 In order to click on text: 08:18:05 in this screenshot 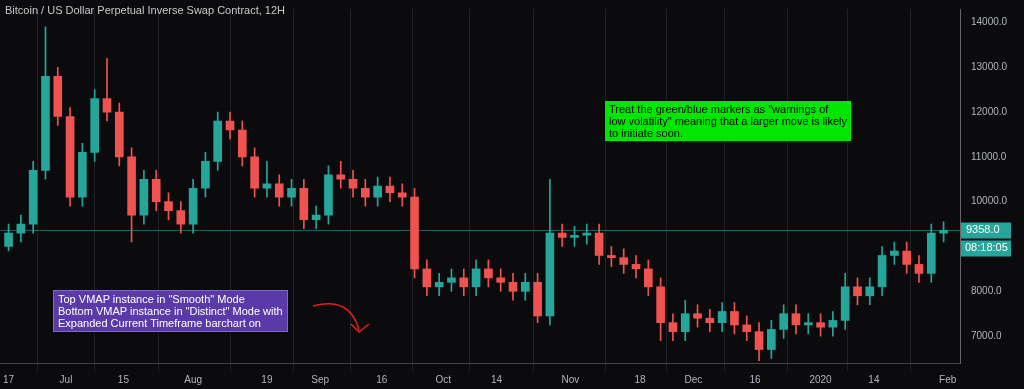, I will do `click(986, 247)`.